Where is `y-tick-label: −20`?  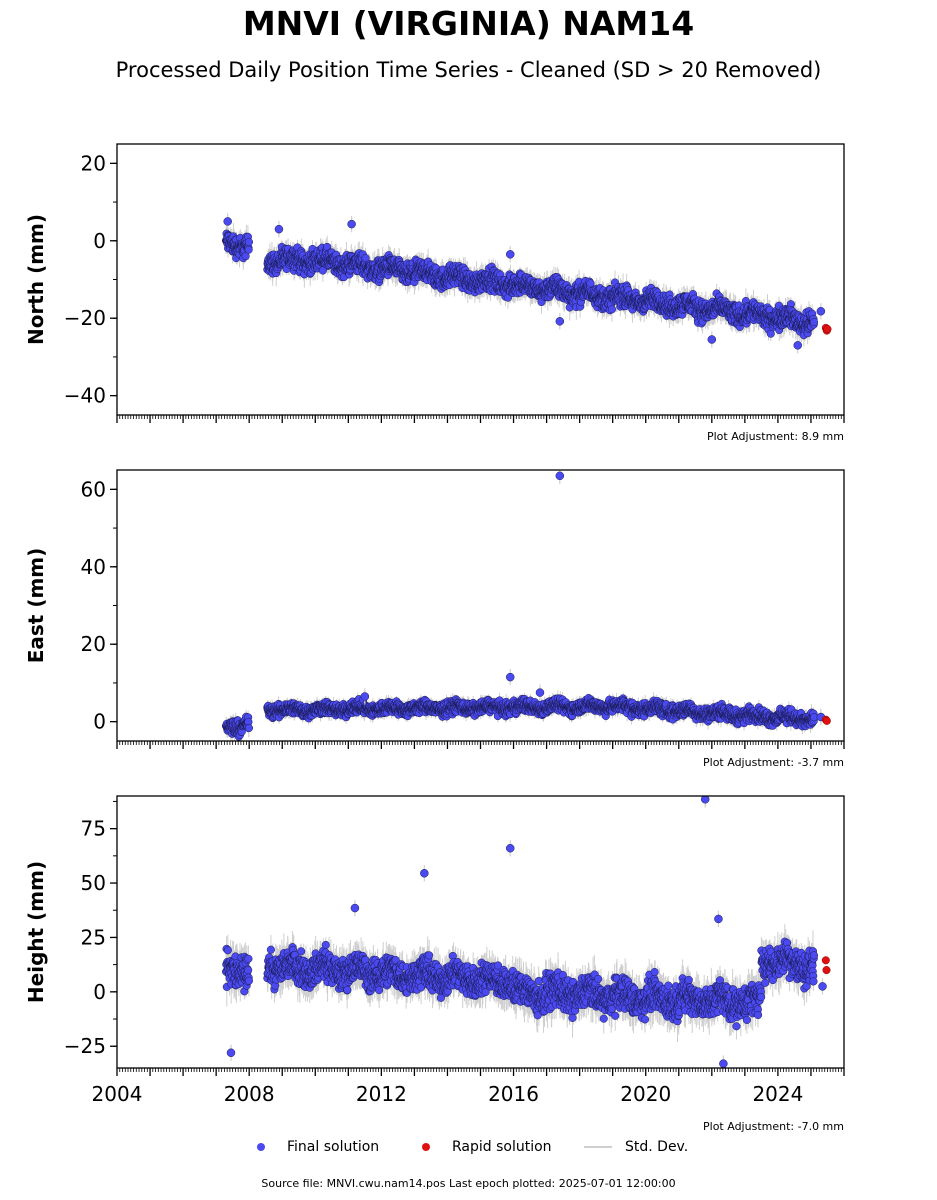 y-tick-label: −20 is located at coordinates (85, 318).